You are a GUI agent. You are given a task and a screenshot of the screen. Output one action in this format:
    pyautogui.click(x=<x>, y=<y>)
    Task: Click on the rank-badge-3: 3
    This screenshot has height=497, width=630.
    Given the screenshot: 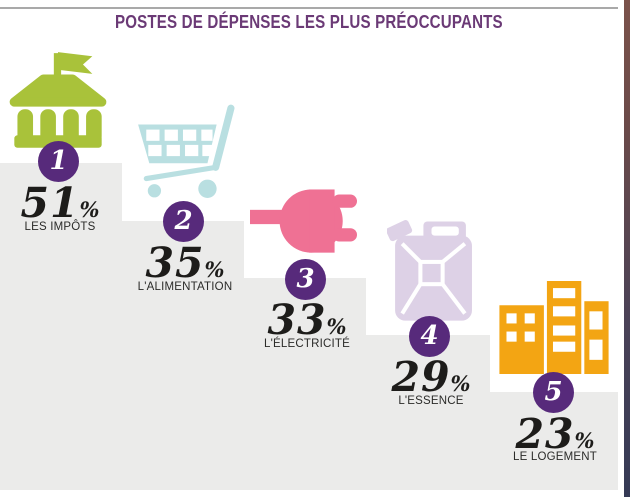 What is the action you would take?
    pyautogui.click(x=305, y=279)
    